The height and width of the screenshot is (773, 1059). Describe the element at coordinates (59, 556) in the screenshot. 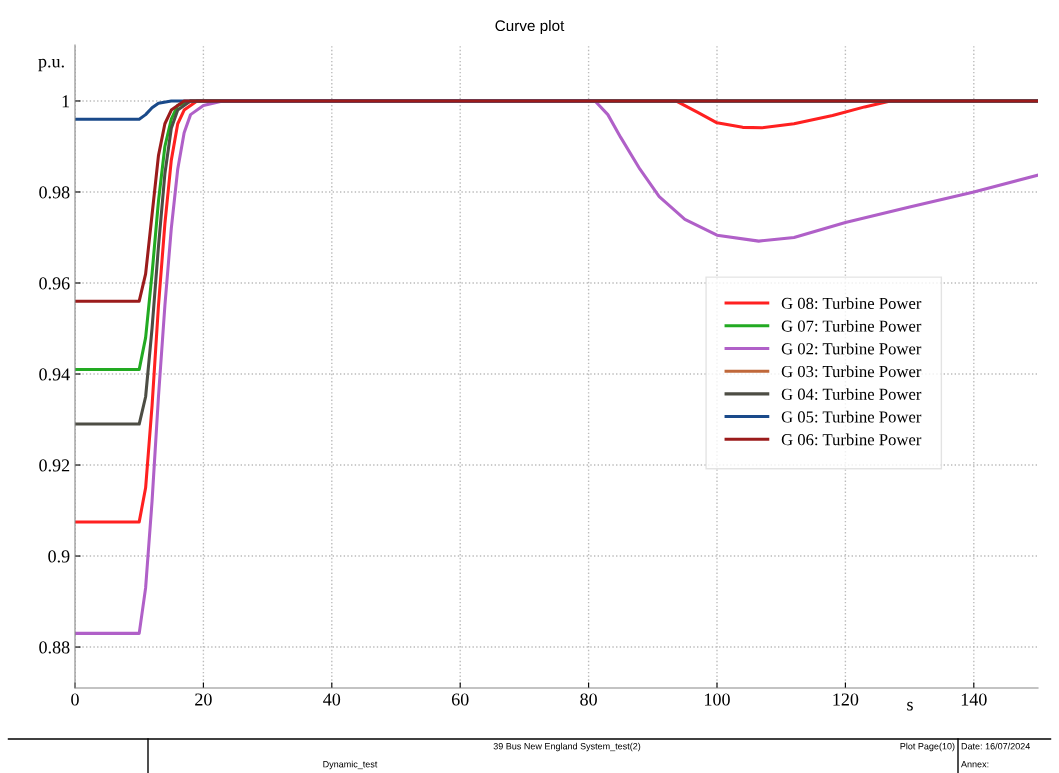

I see `y-tick-label: 0.9` at that location.